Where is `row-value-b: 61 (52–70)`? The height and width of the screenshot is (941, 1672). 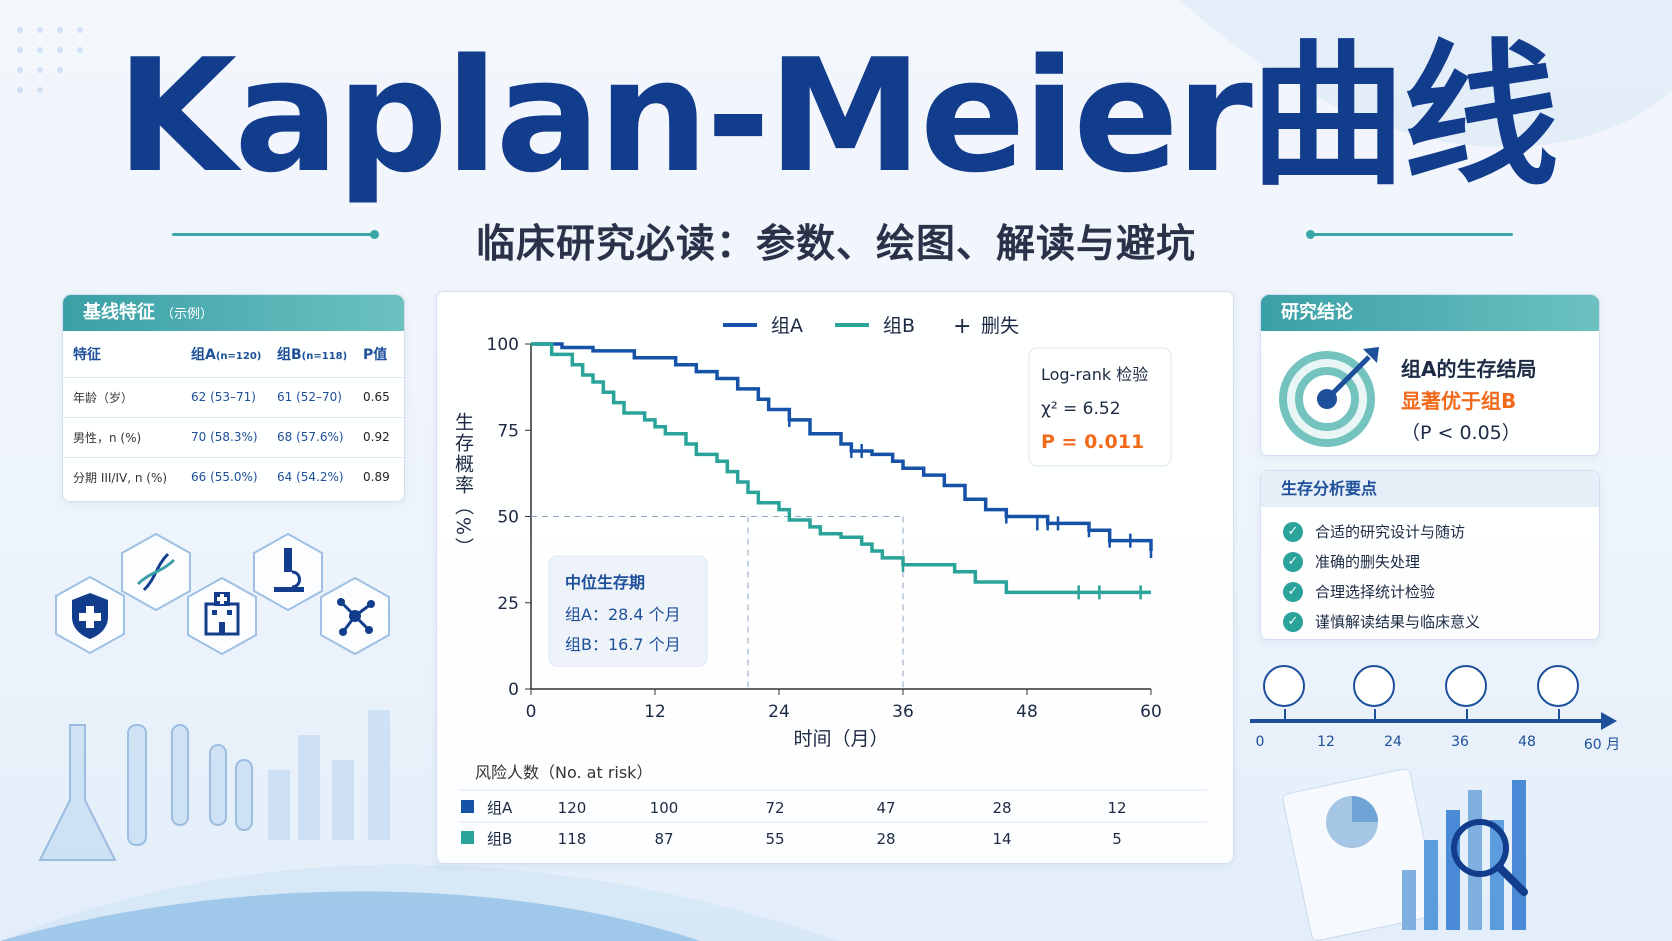 row-value-b: 61 (52–70) is located at coordinates (310, 396).